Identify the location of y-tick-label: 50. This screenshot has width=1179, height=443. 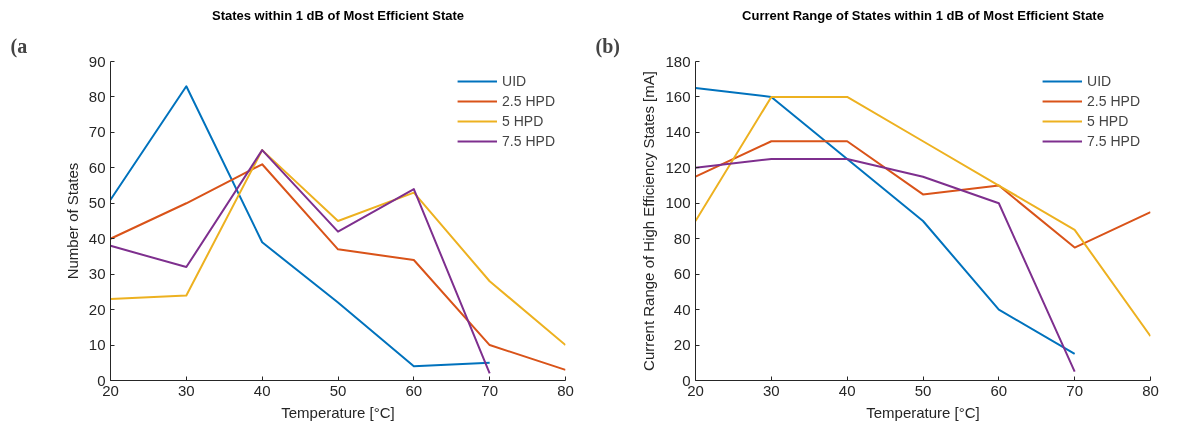
(97, 203).